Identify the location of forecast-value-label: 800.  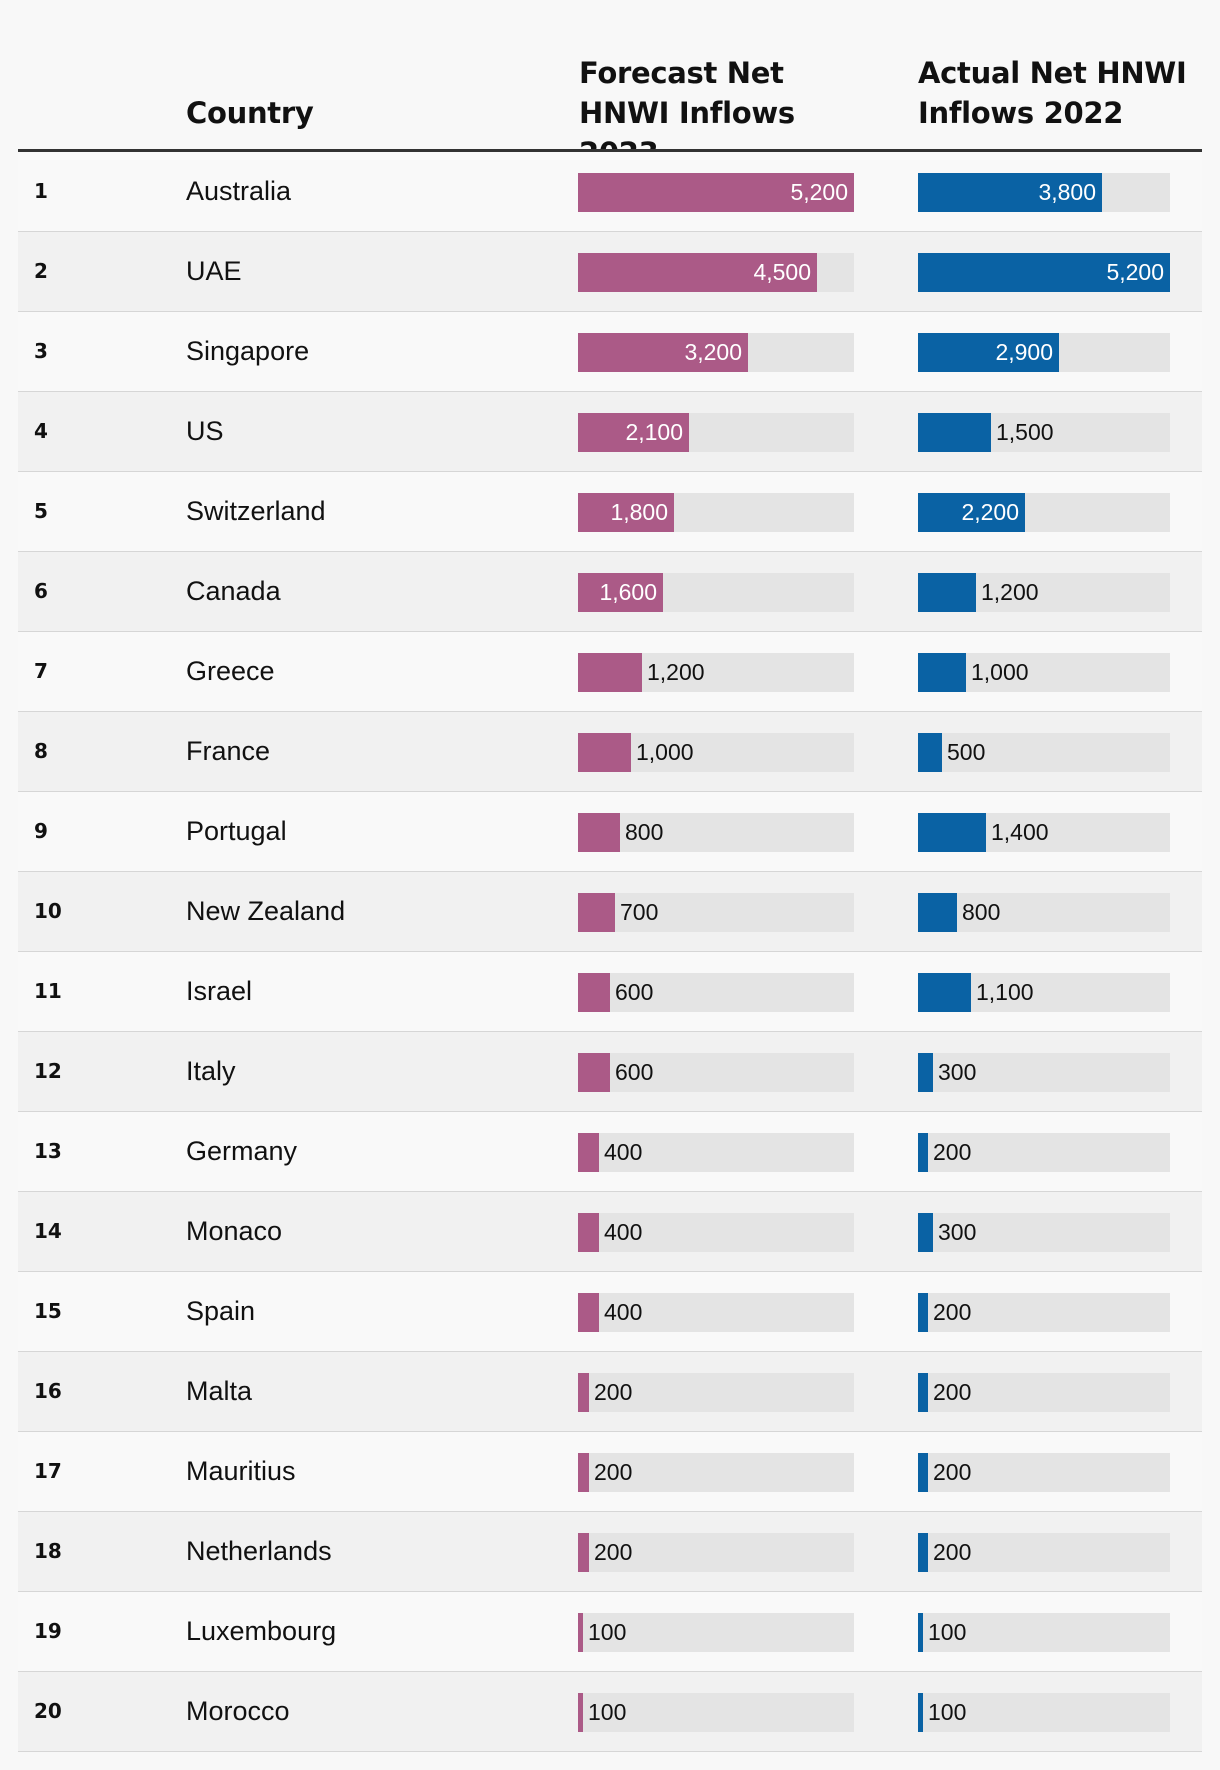
(644, 832).